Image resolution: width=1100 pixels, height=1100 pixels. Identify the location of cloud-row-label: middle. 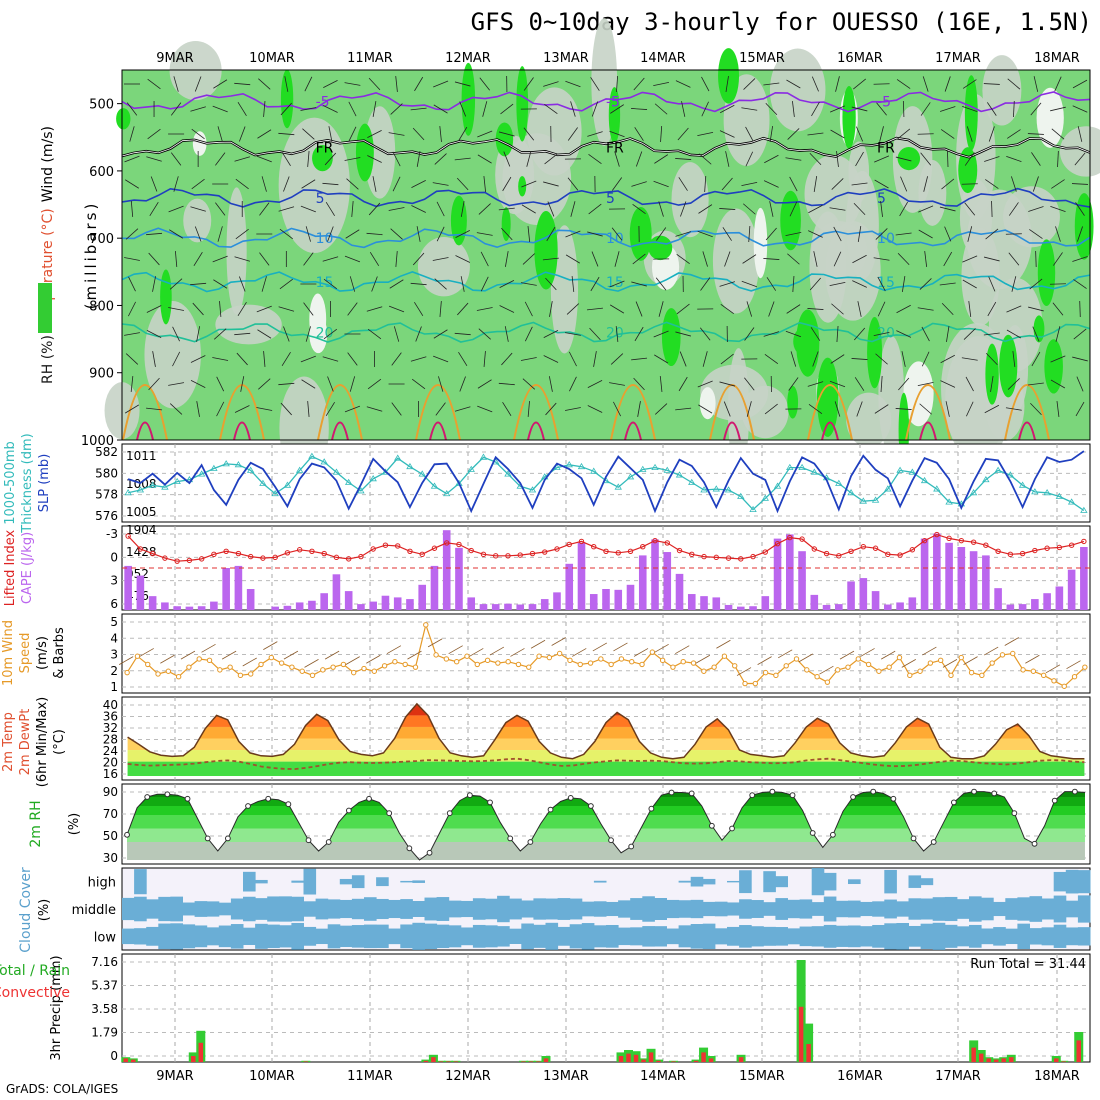
(94, 910).